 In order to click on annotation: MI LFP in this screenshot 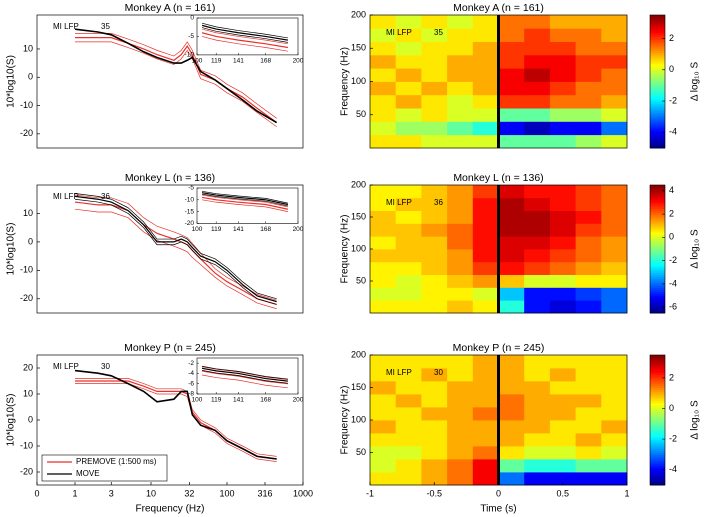, I will do `click(399, 32)`.